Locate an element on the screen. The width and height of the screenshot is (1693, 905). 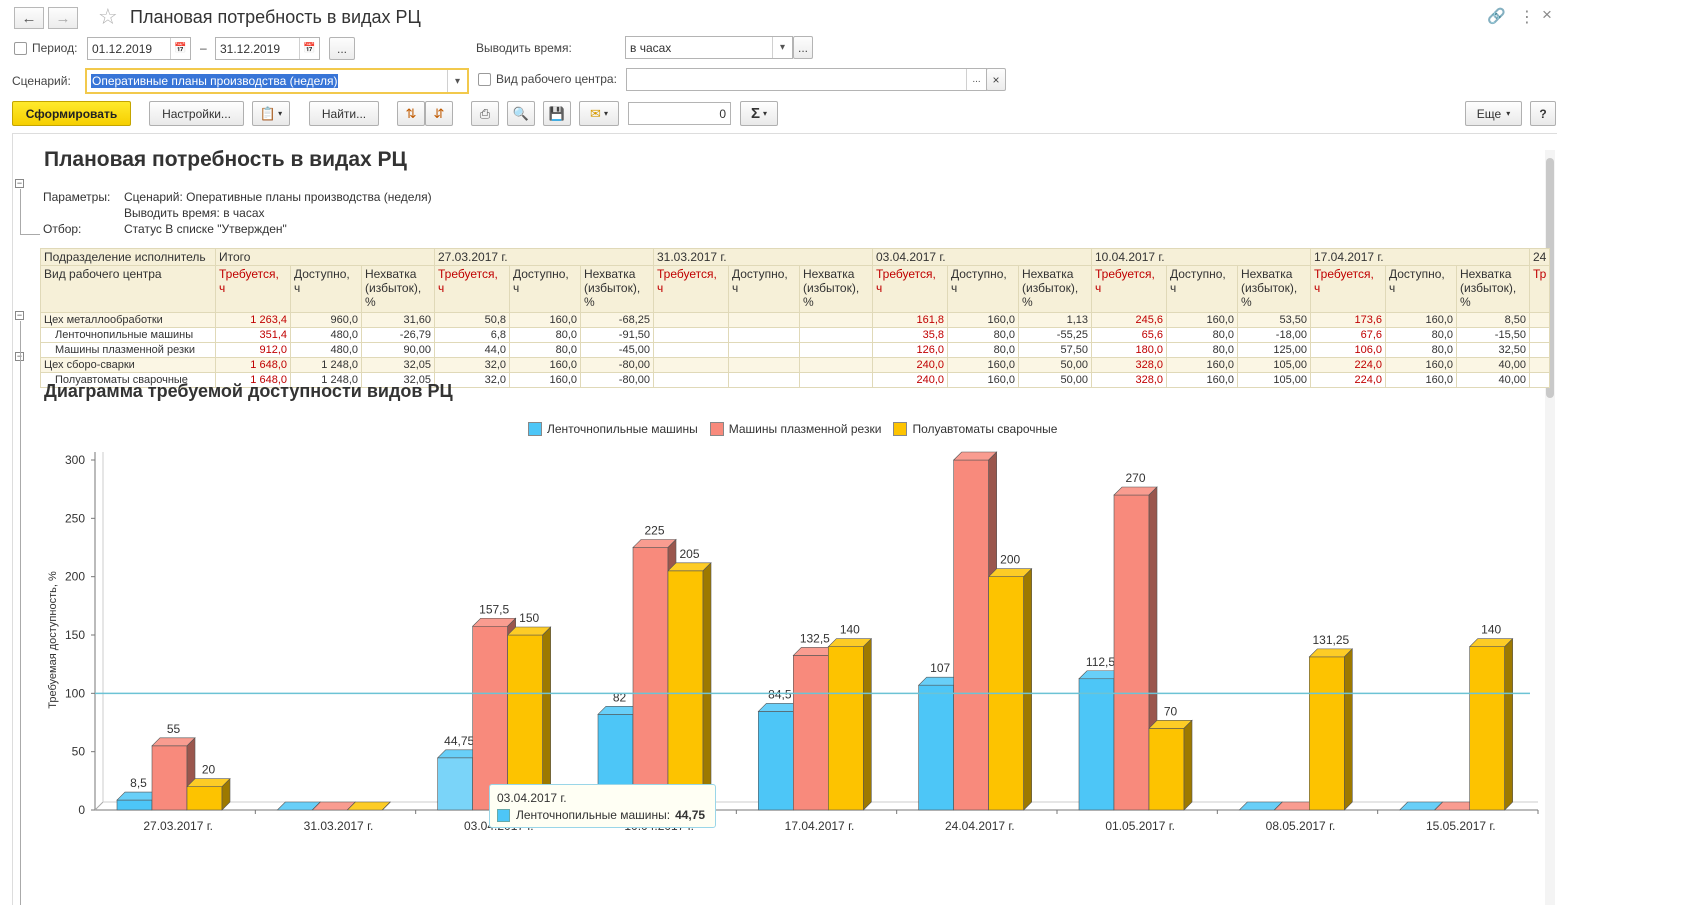
scenario-value: Оперативные планы производства (неделя) is located at coordinates (215, 81).